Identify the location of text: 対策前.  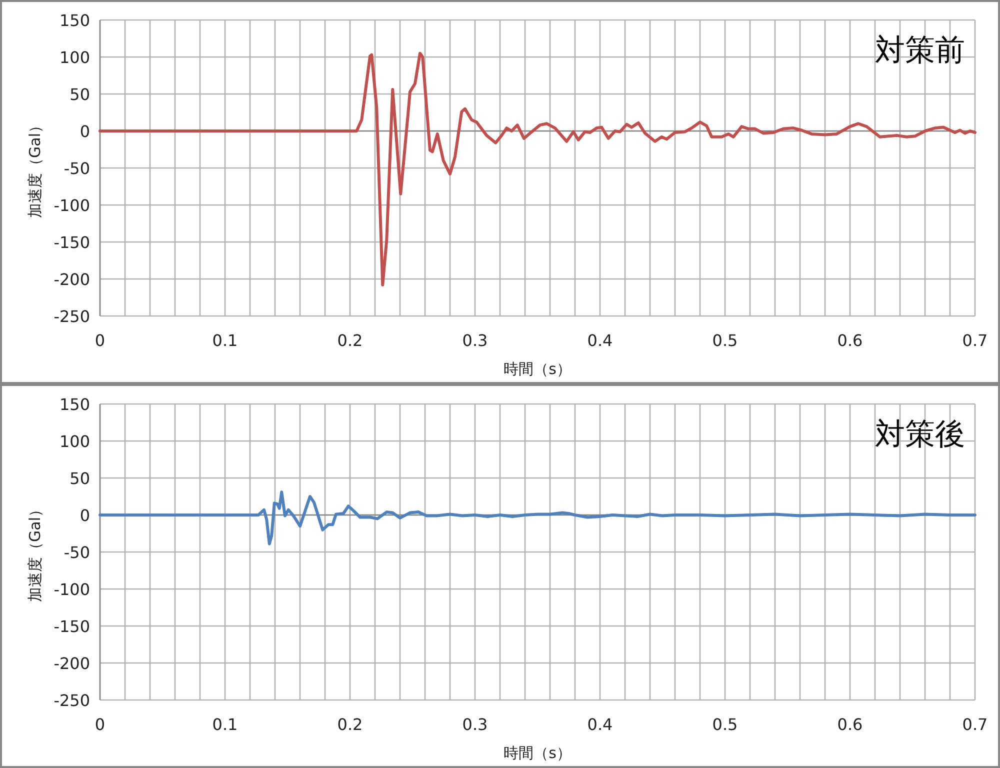
(920, 50).